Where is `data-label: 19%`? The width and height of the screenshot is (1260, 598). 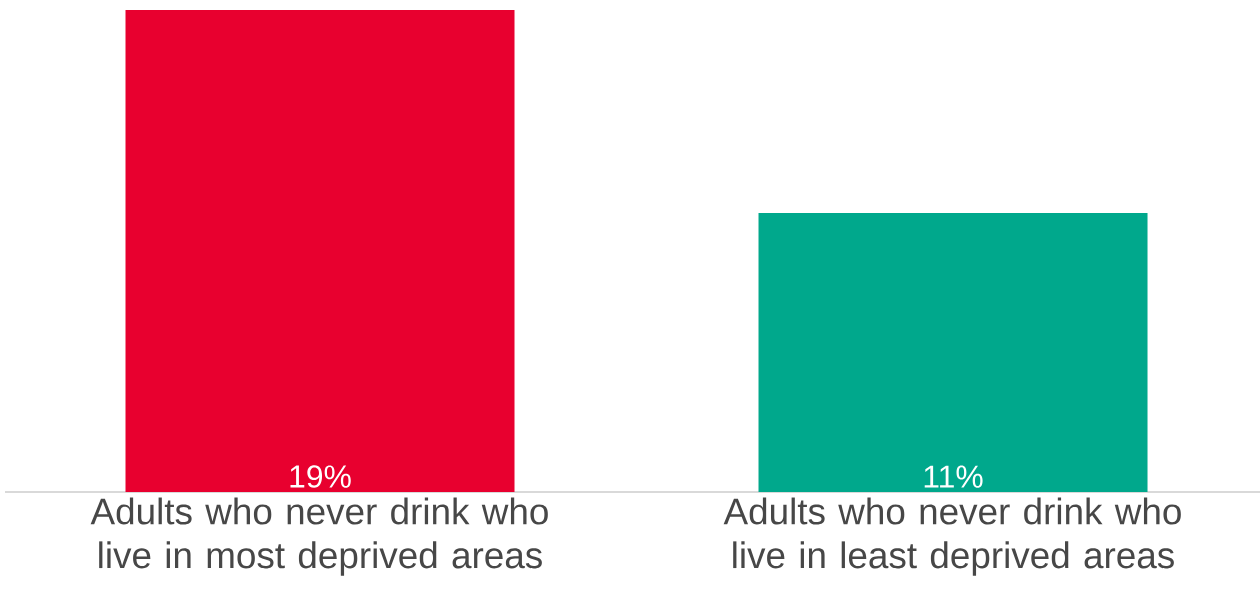
data-label: 19% is located at coordinates (320, 476).